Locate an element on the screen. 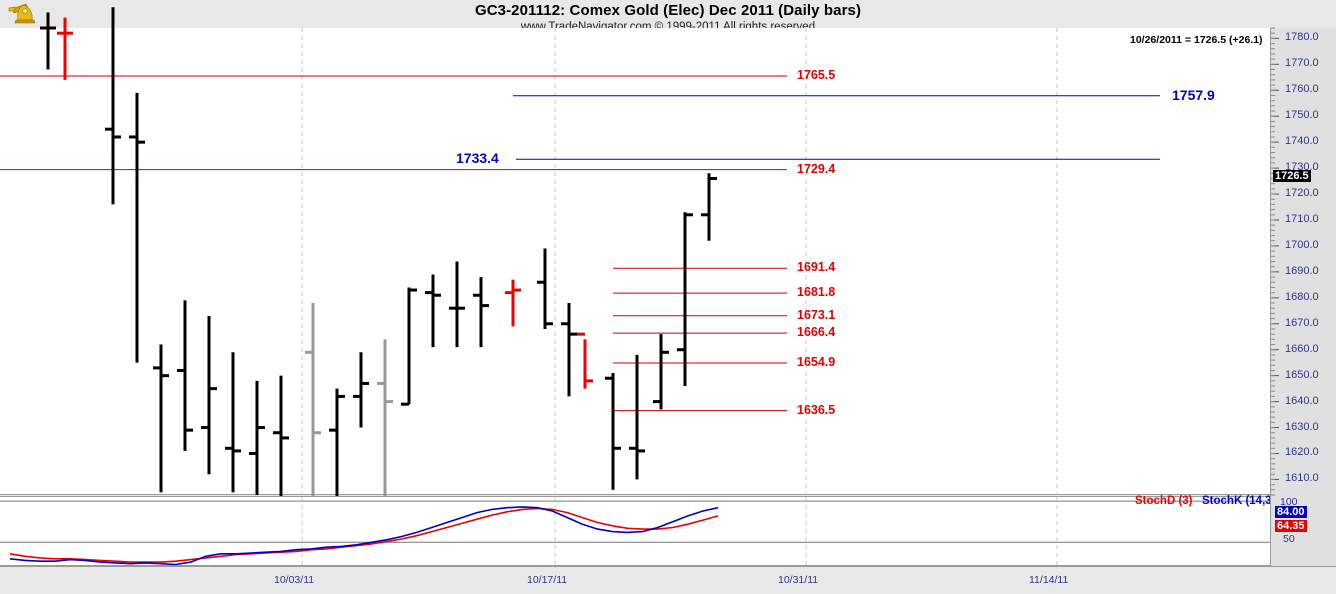 The height and width of the screenshot is (594, 1336). price-line-label: 1681.8 is located at coordinates (816, 292).